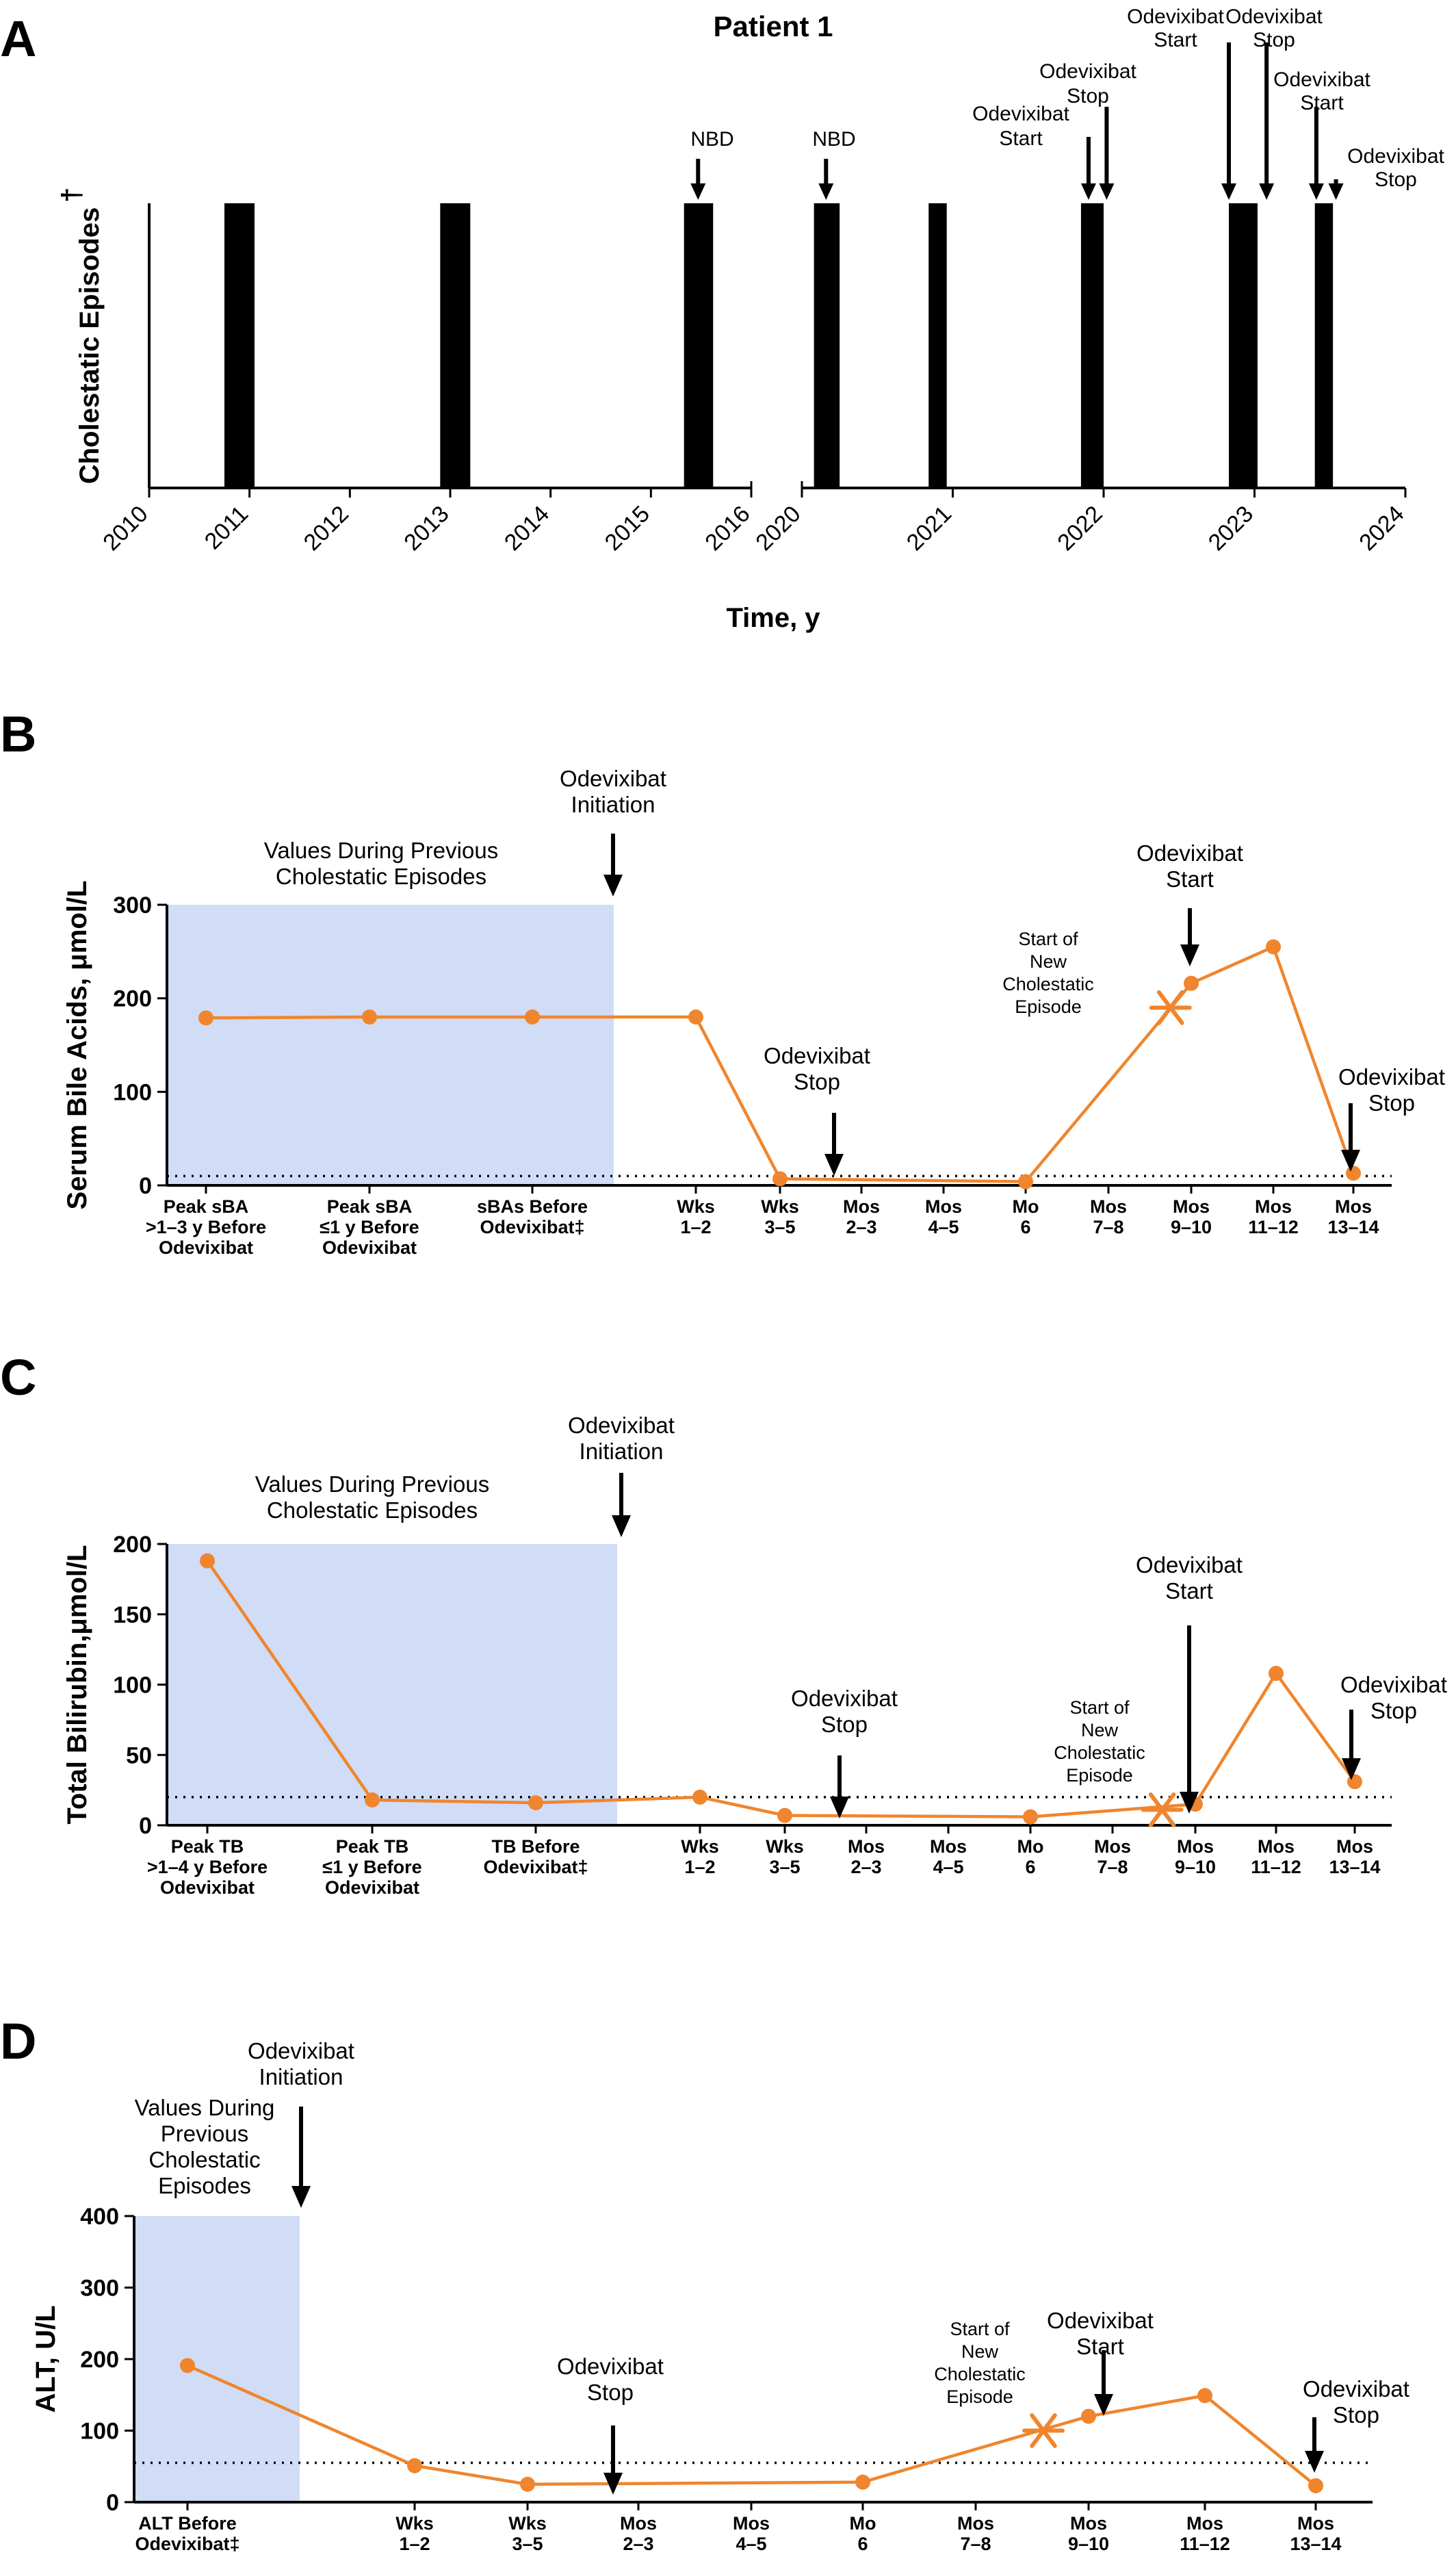 Image resolution: width=1456 pixels, height=2574 pixels. What do you see at coordinates (227, 528) in the screenshot?
I see `x-tick-label: 2011` at bounding box center [227, 528].